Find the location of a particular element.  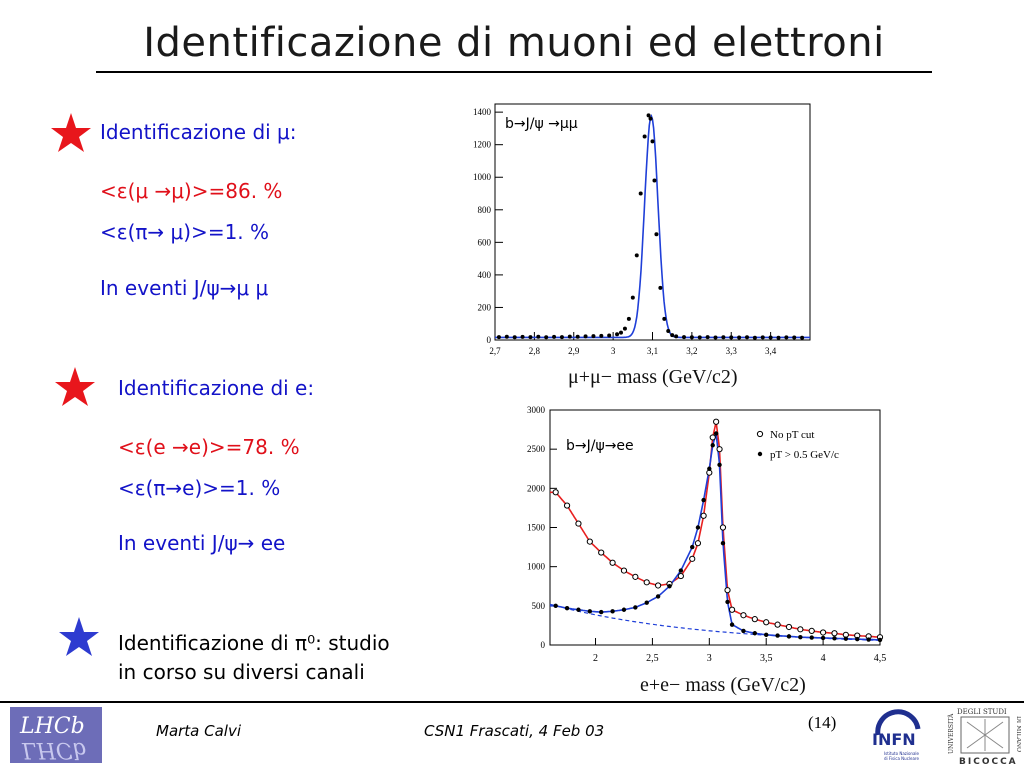

x-tick-label: 2,7 is located at coordinates (495, 351).